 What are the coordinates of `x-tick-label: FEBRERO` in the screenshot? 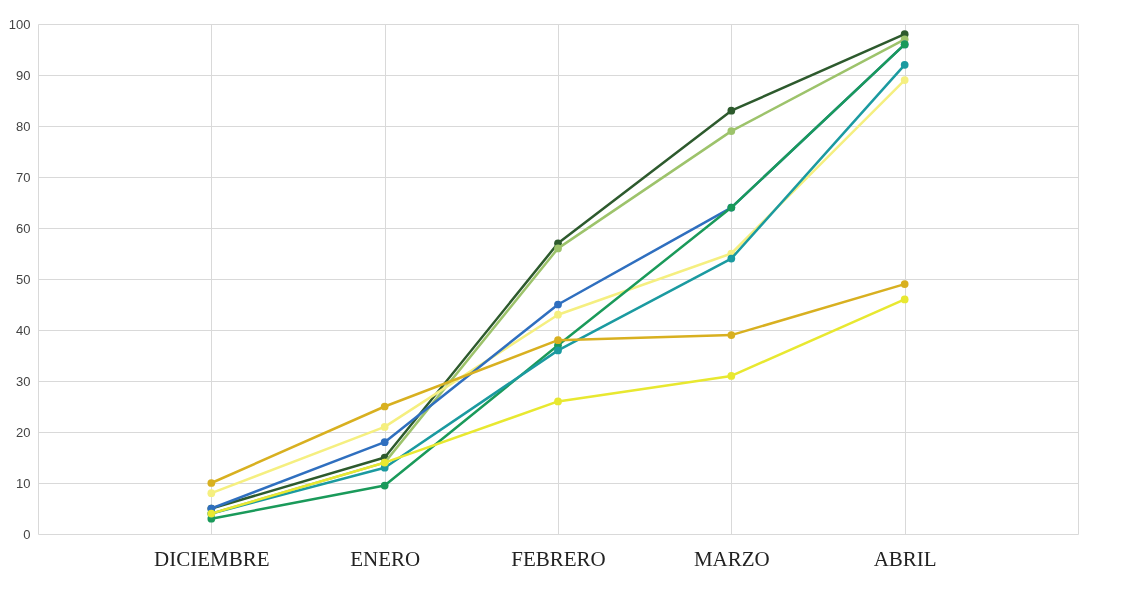 It's located at (558, 558).